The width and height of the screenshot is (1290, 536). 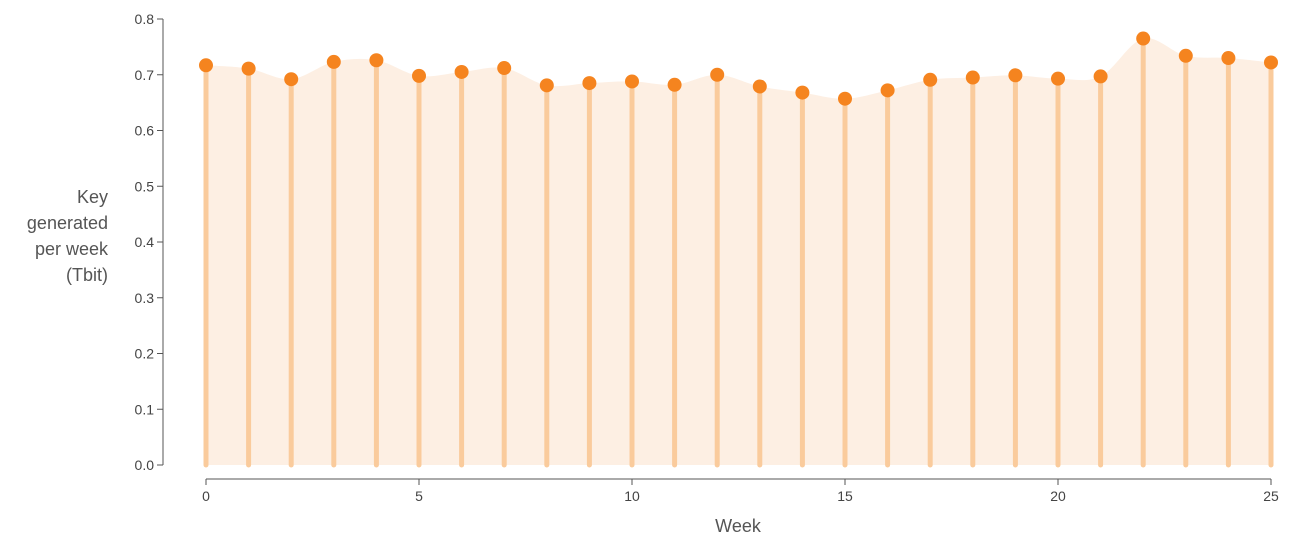 What do you see at coordinates (632, 496) in the screenshot?
I see `x-tick-label: 10` at bounding box center [632, 496].